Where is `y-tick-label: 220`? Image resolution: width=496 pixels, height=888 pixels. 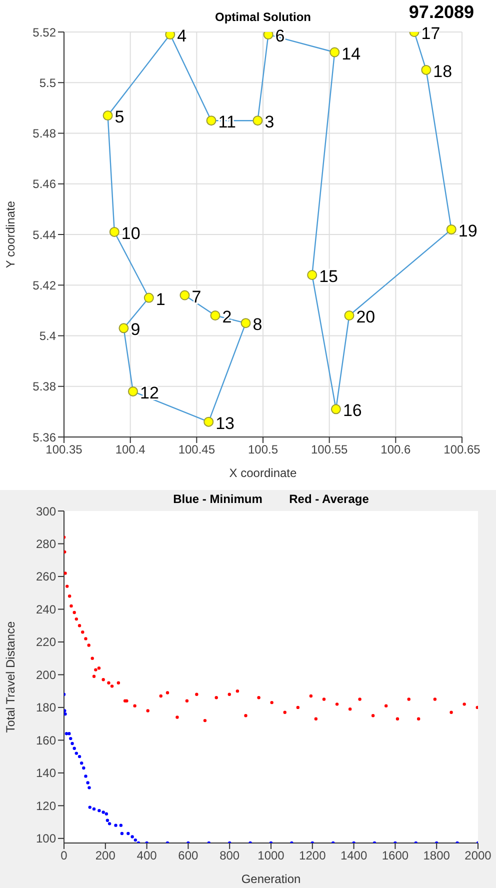 y-tick-label: 220 is located at coordinates (46, 642).